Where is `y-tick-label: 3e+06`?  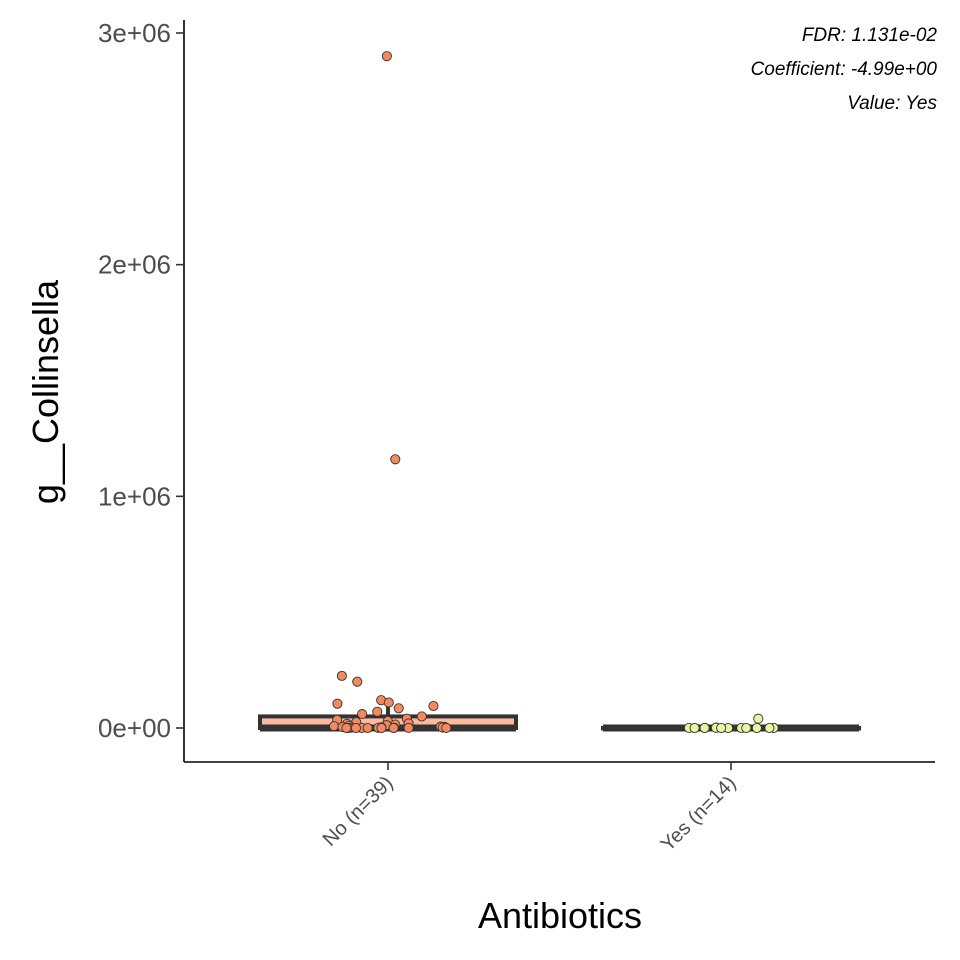 y-tick-label: 3e+06 is located at coordinates (134, 33).